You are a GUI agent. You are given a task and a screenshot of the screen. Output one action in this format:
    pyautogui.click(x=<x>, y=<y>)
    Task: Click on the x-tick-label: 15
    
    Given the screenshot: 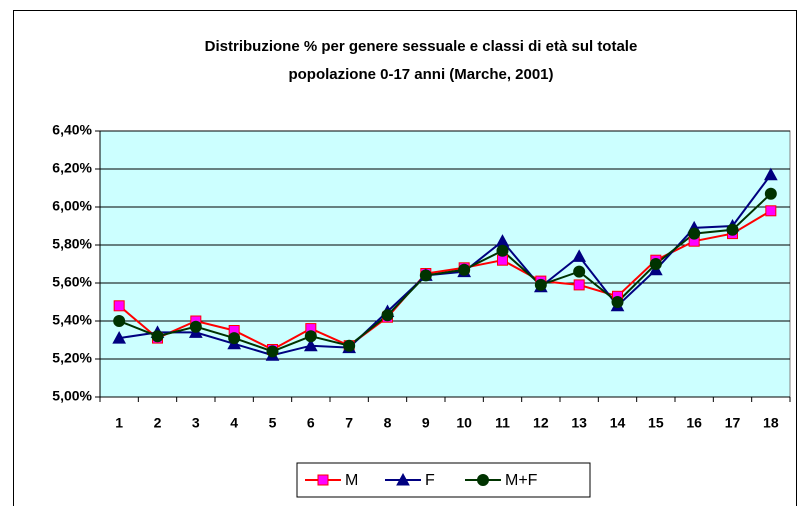 What is the action you would take?
    pyautogui.click(x=656, y=423)
    